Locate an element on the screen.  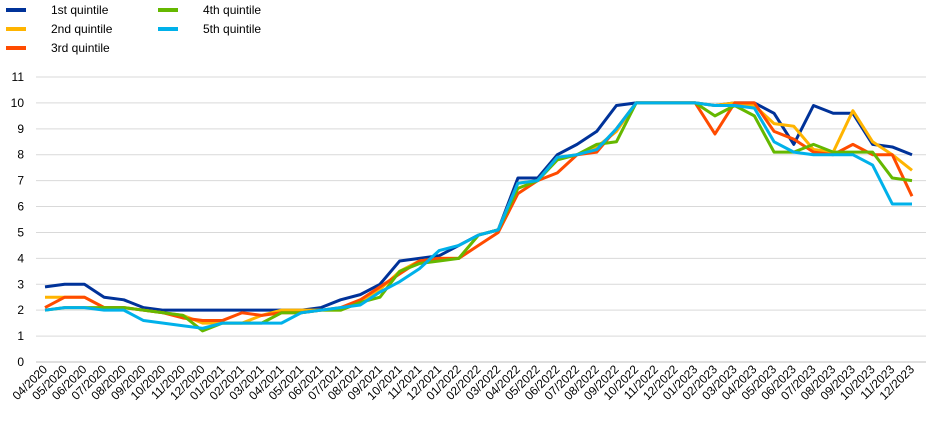
y-tick-label: 10 is located at coordinates (18, 103).